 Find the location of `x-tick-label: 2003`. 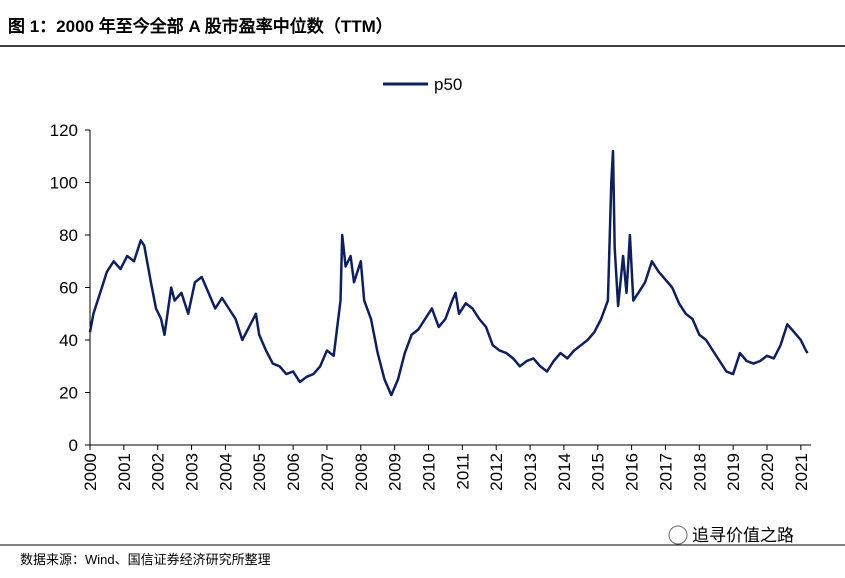

x-tick-label: 2003 is located at coordinates (192, 472).